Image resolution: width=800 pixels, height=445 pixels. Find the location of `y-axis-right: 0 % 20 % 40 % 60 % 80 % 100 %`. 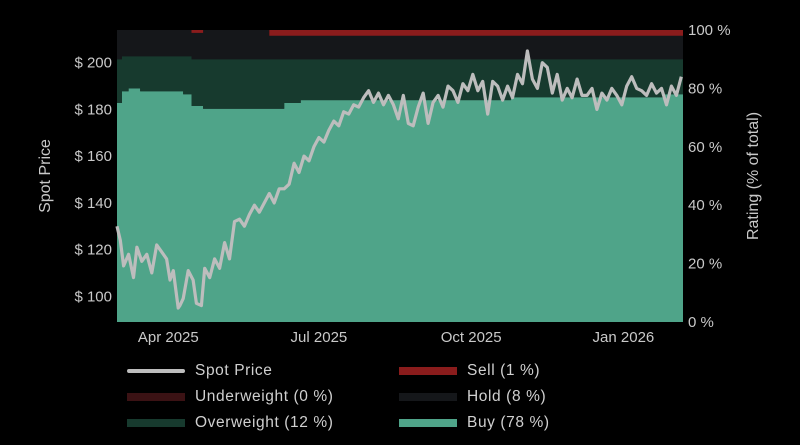

y-axis-right: 0 % 20 % 40 % 60 % 80 % 100 % is located at coordinates (709, 176).